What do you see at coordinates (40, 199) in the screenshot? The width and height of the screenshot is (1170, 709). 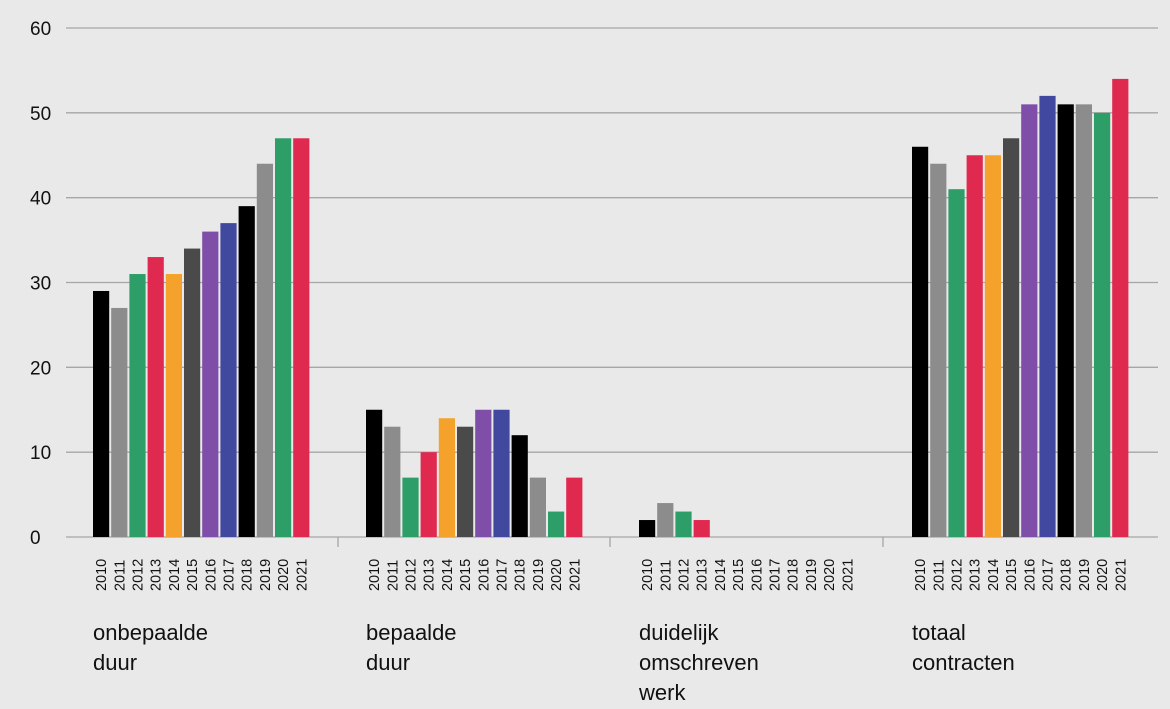 I see `y-tick-label: 40` at bounding box center [40, 199].